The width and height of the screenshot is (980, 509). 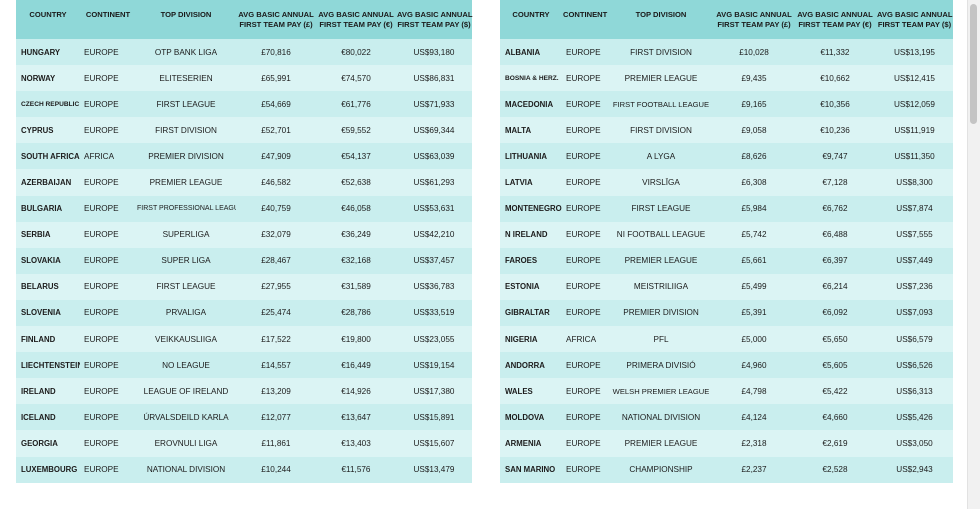 I want to click on usd-pay-cell: US$7,449, so click(x=914, y=261).